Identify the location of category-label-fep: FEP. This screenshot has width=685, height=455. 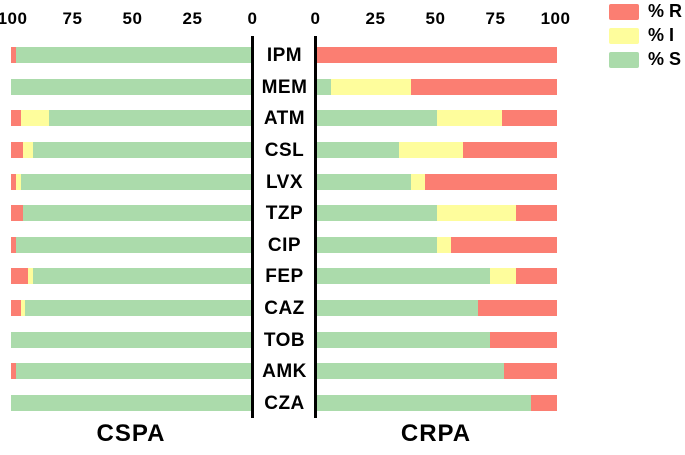
(284, 277).